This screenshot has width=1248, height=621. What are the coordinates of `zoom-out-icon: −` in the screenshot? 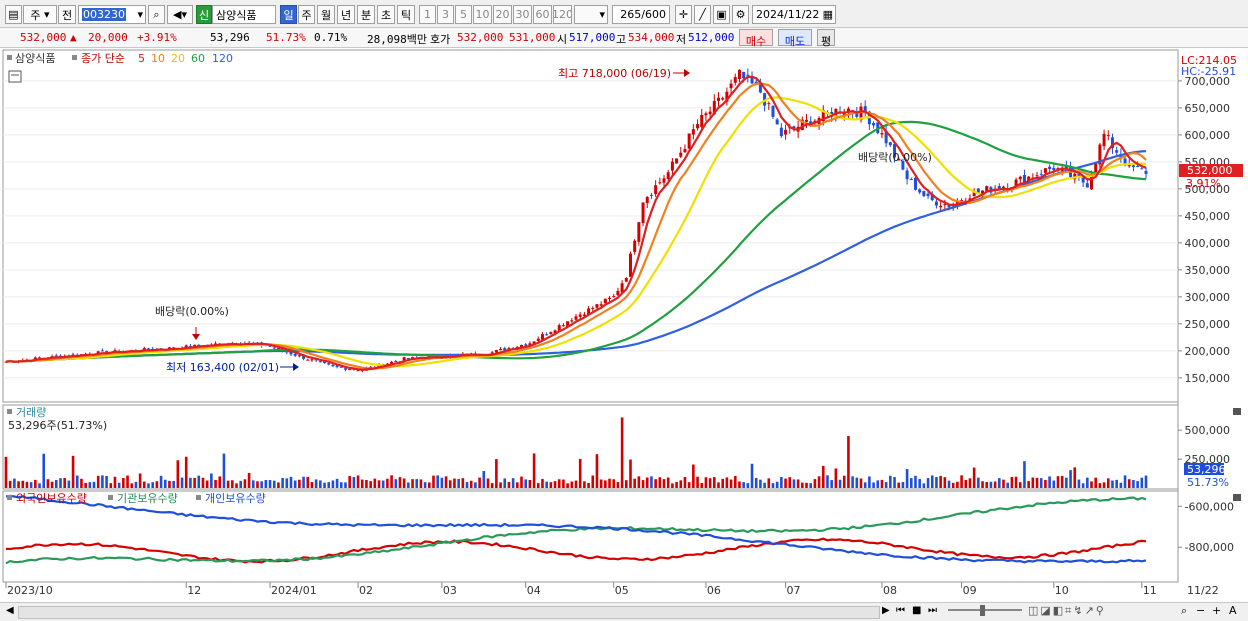 It's located at (1201, 610).